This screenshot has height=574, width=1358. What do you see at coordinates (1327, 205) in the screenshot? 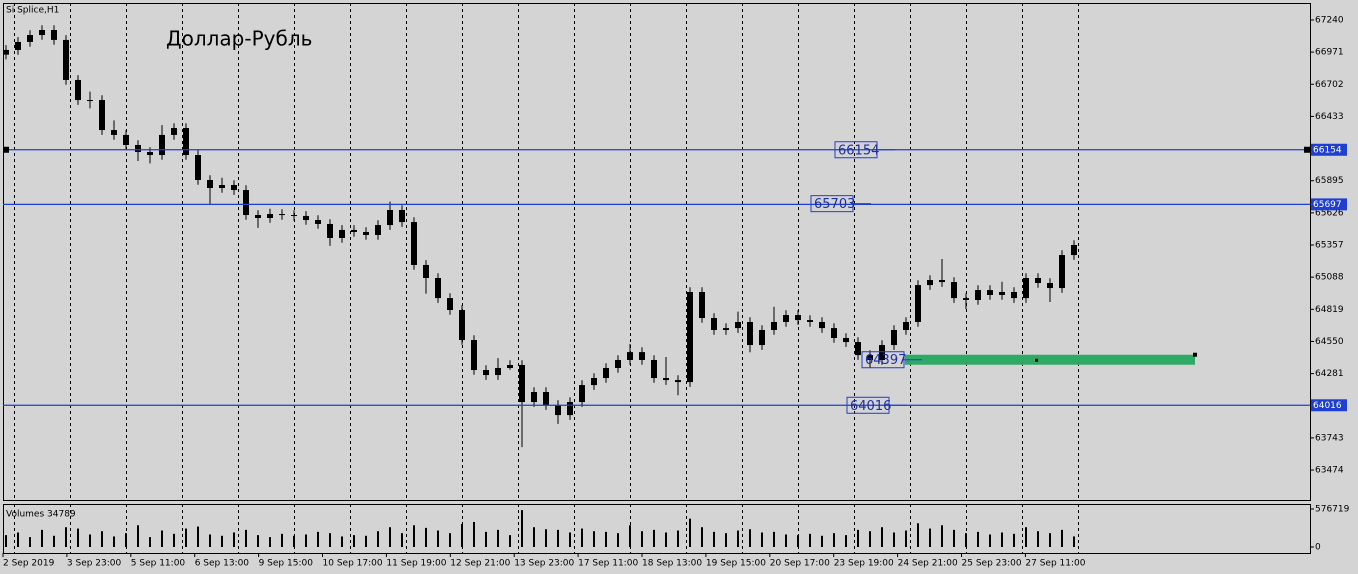
I see `level-axis-label: 65697` at bounding box center [1327, 205].